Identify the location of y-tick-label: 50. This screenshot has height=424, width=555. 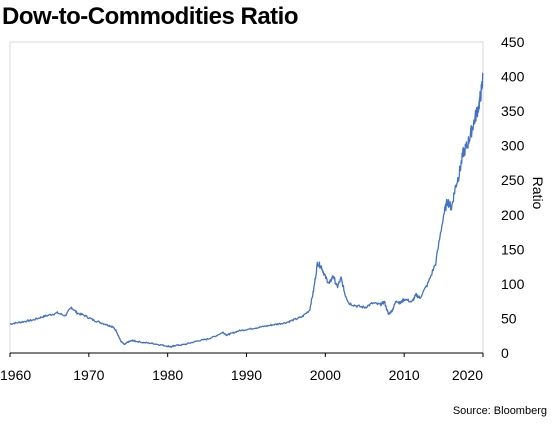
(509, 318).